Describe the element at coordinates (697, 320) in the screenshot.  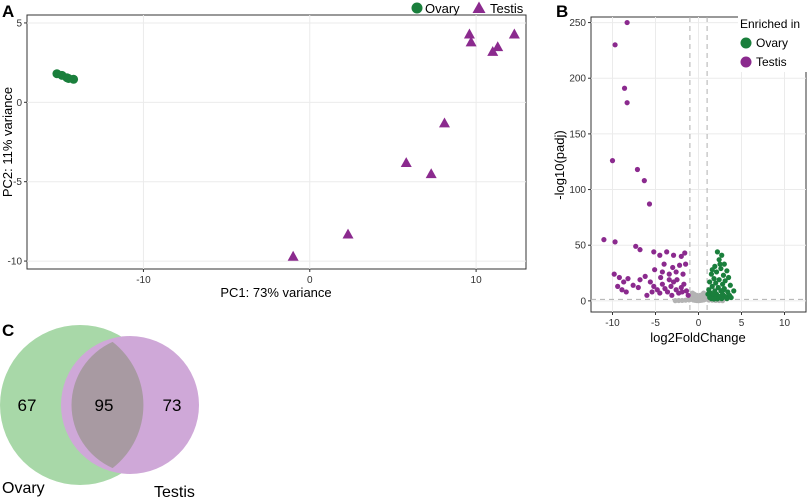
I see `volcano-x-ticks: -10 -5 0 5 10` at that location.